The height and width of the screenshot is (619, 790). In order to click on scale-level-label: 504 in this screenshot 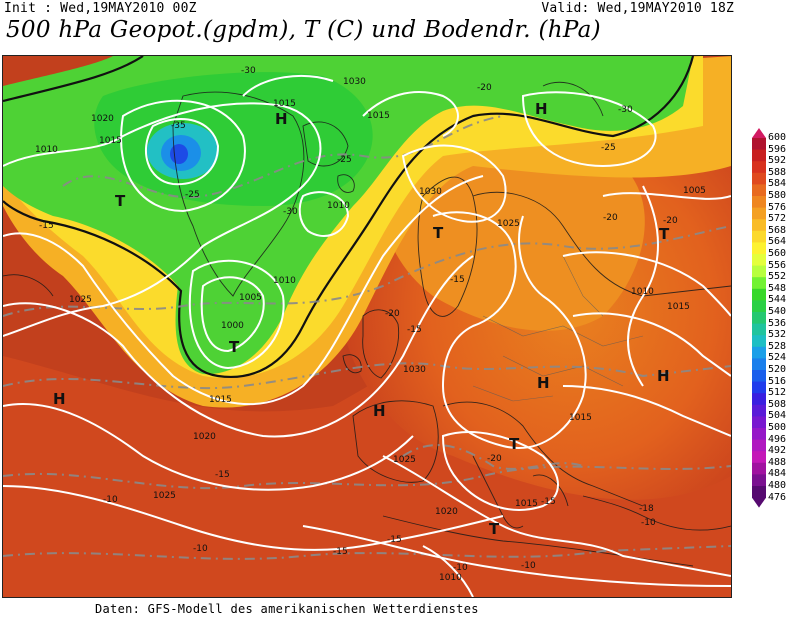, I will do `click(777, 416)`.